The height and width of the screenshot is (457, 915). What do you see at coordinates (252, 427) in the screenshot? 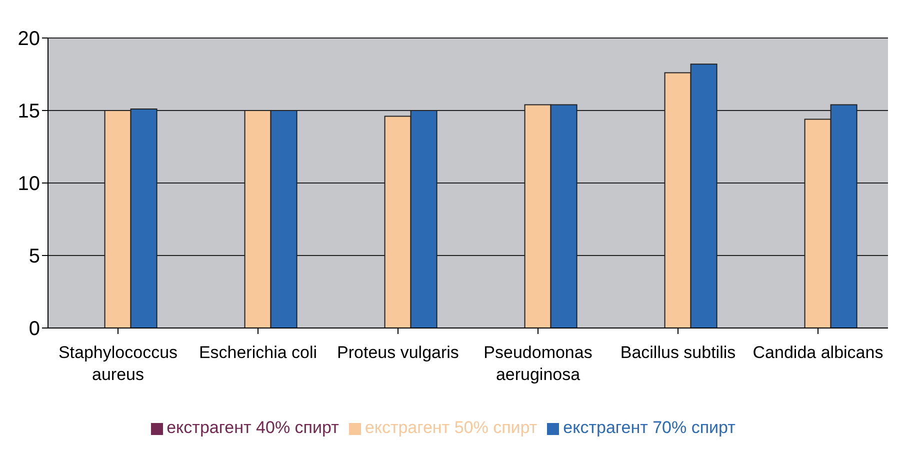
I see `legend-label: екстрагент 40% спирт` at bounding box center [252, 427].